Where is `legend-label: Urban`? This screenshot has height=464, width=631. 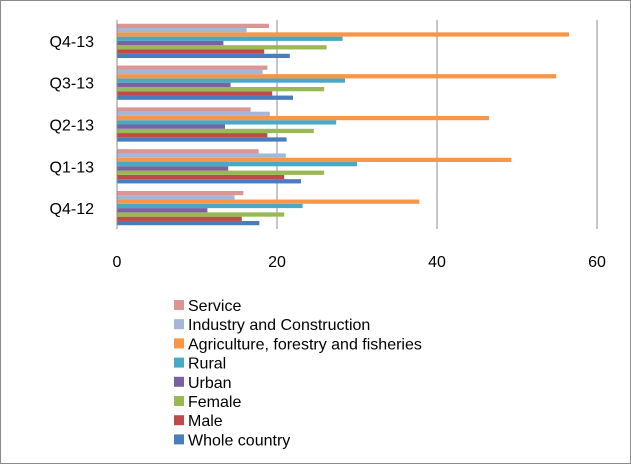 legend-label: Urban is located at coordinates (210, 383).